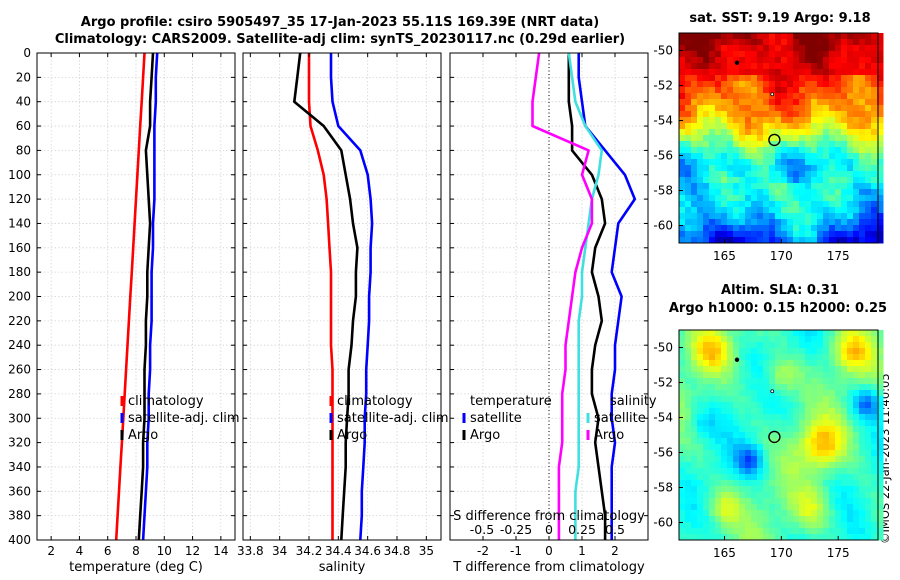  I want to click on island-marker, so click(737, 62).